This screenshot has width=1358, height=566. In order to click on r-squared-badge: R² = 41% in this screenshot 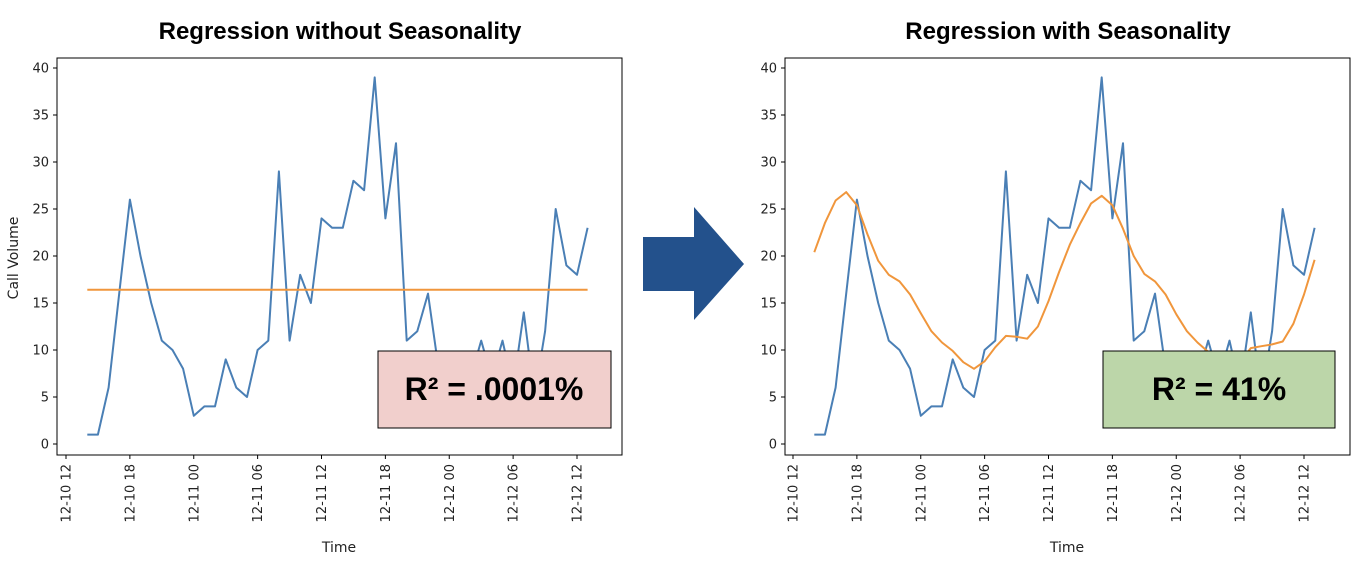, I will do `click(1219, 389)`.